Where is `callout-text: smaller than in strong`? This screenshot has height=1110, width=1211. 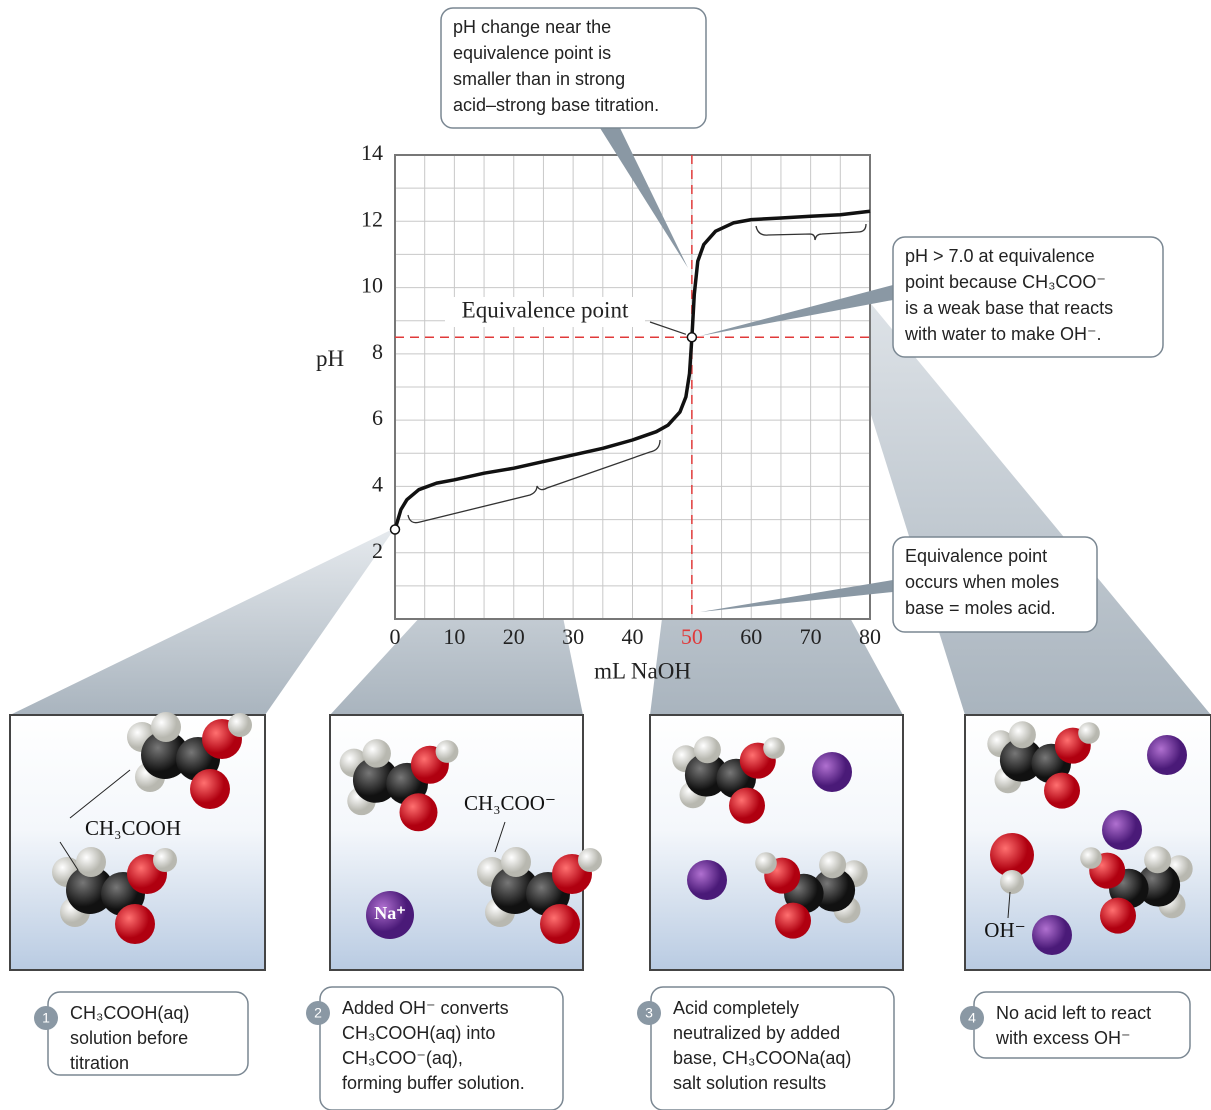
callout-text: smaller than in strong is located at coordinates (539, 79).